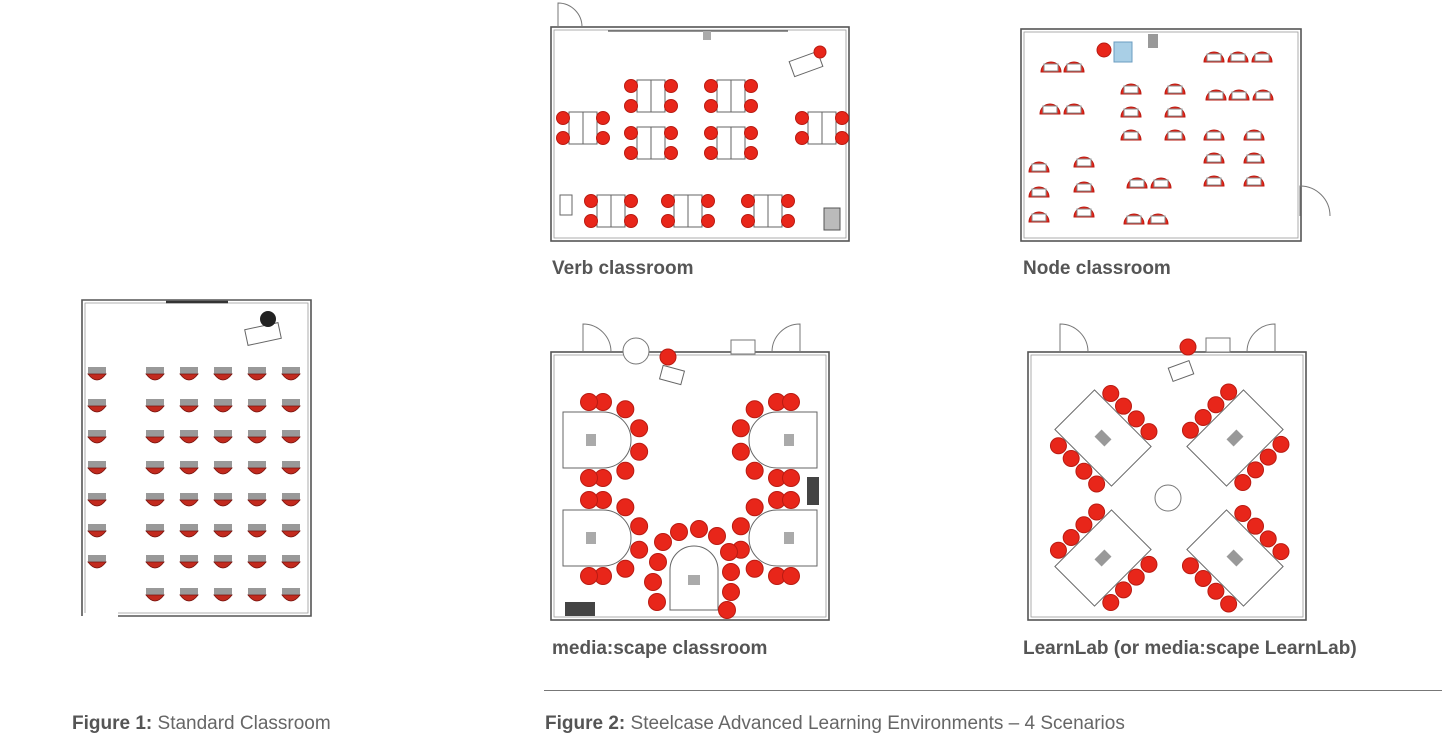  What do you see at coordinates (623, 268) in the screenshot?
I see `verb-classroom-label: Verb classroom` at bounding box center [623, 268].